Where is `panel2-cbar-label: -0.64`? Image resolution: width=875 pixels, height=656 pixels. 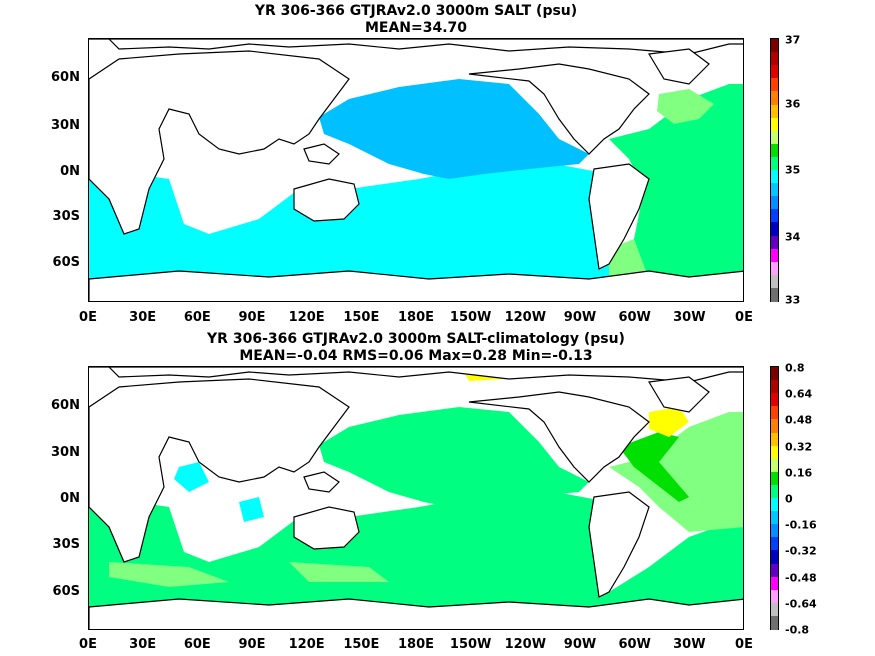
panel2-cbar-label: -0.64 is located at coordinates (801, 604).